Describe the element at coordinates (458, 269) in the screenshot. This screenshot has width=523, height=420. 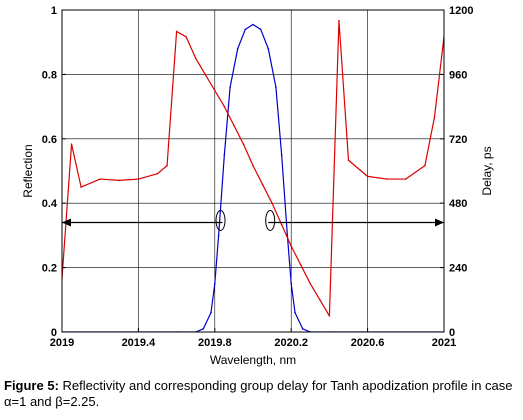
I see `y2-tick-label: 240` at that location.